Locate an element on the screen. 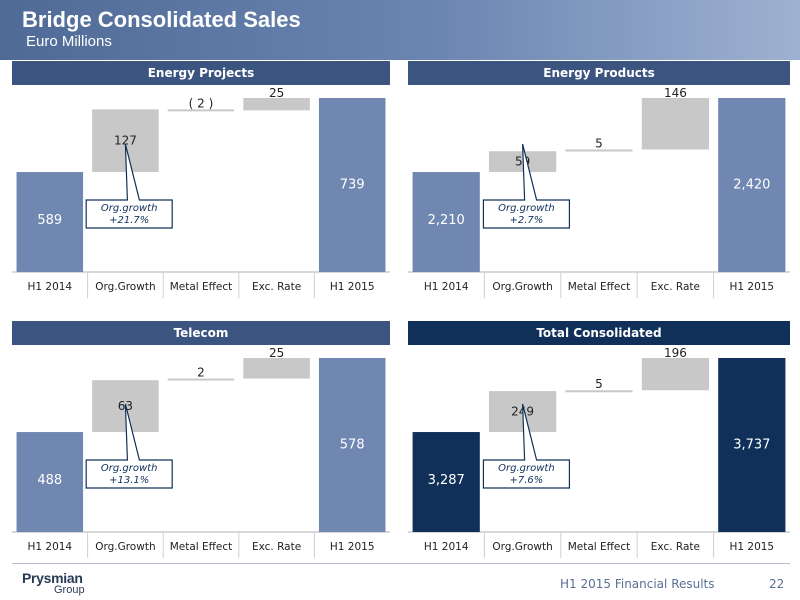 This screenshot has width=800, height=600. data-label: 146 is located at coordinates (675, 94).